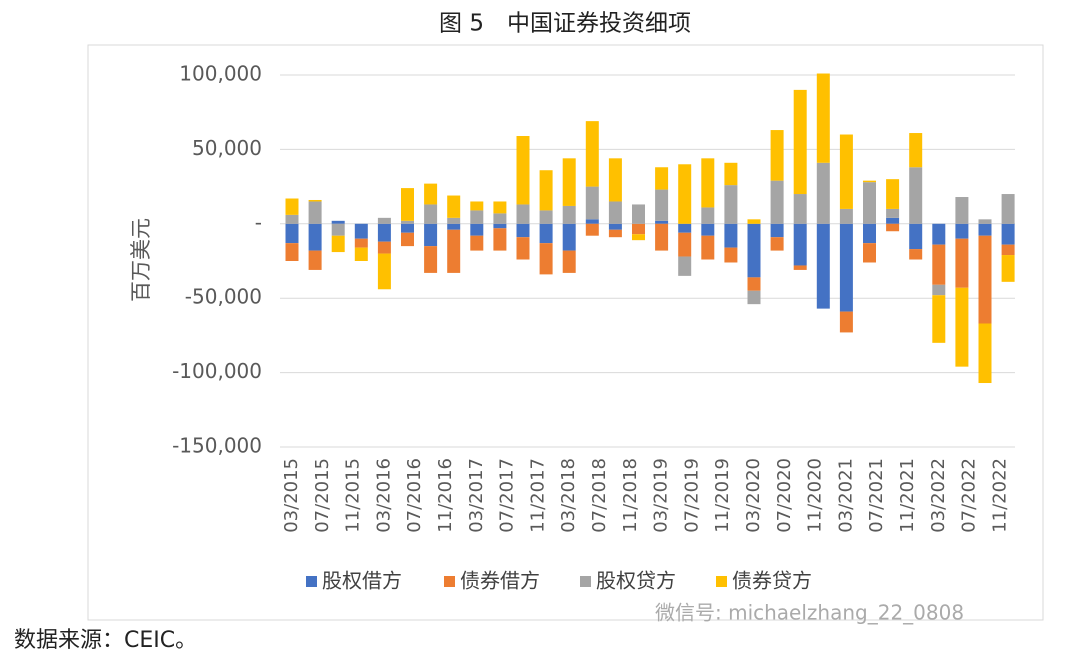 The image size is (1080, 666). I want to click on source-note: 数据来源：CEIC。, so click(105, 640).